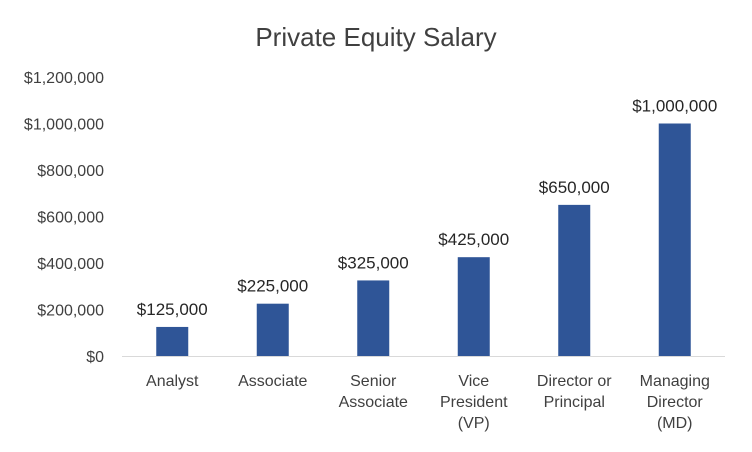 This screenshot has width=752, height=452. What do you see at coordinates (373, 262) in the screenshot?
I see `data-label: $325,000` at bounding box center [373, 262].